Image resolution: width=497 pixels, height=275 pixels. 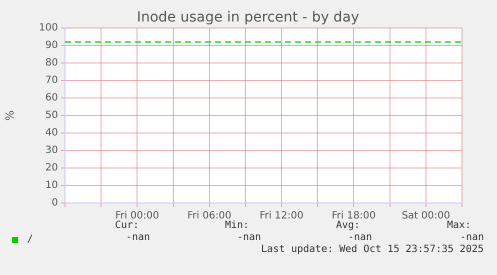 I want to click on y-tick-label: 70, so click(x=51, y=80).